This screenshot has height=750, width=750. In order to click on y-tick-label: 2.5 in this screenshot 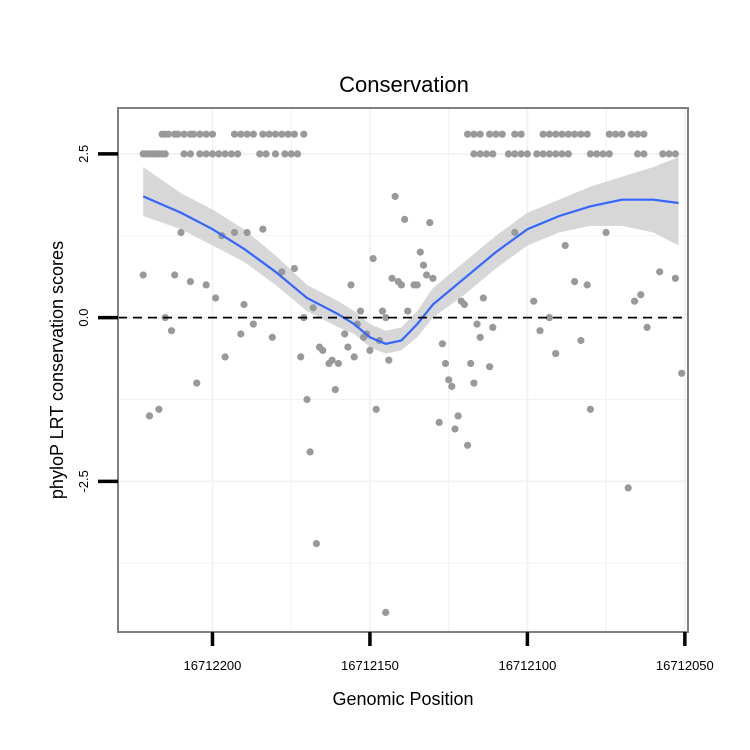, I will do `click(83, 154)`.